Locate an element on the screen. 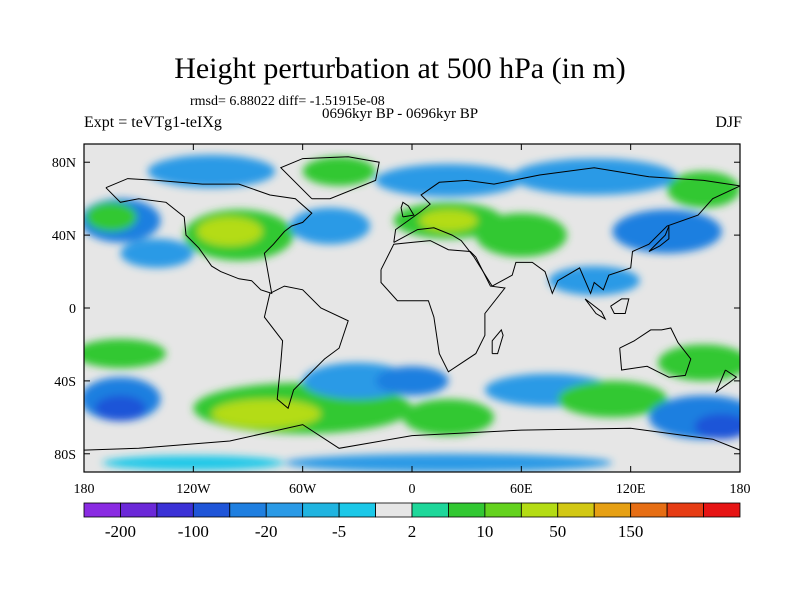 The image size is (800, 600). y-tick-label: 40S is located at coordinates (65, 382).